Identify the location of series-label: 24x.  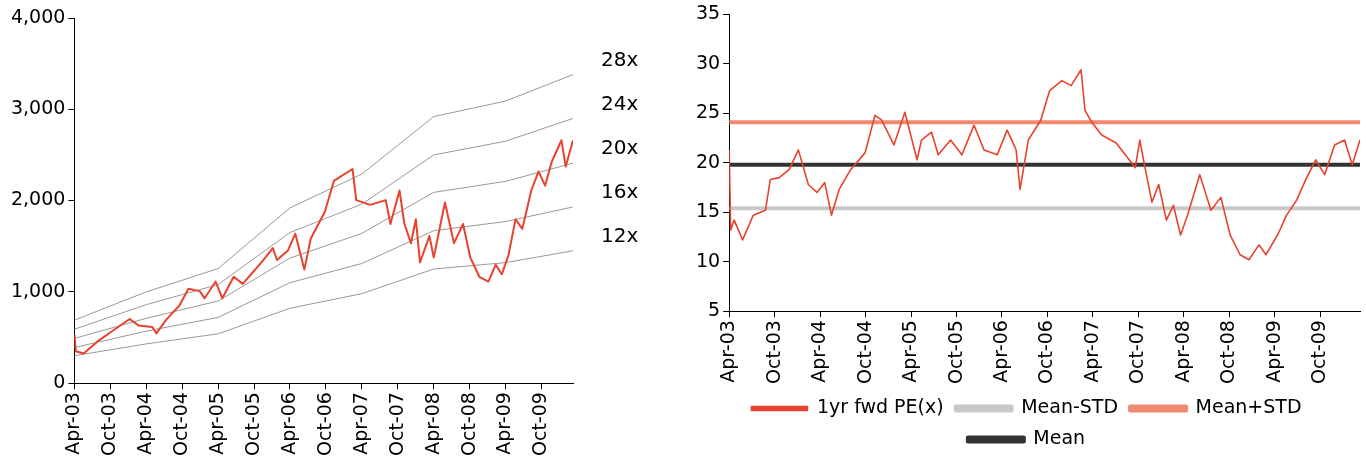
(620, 102).